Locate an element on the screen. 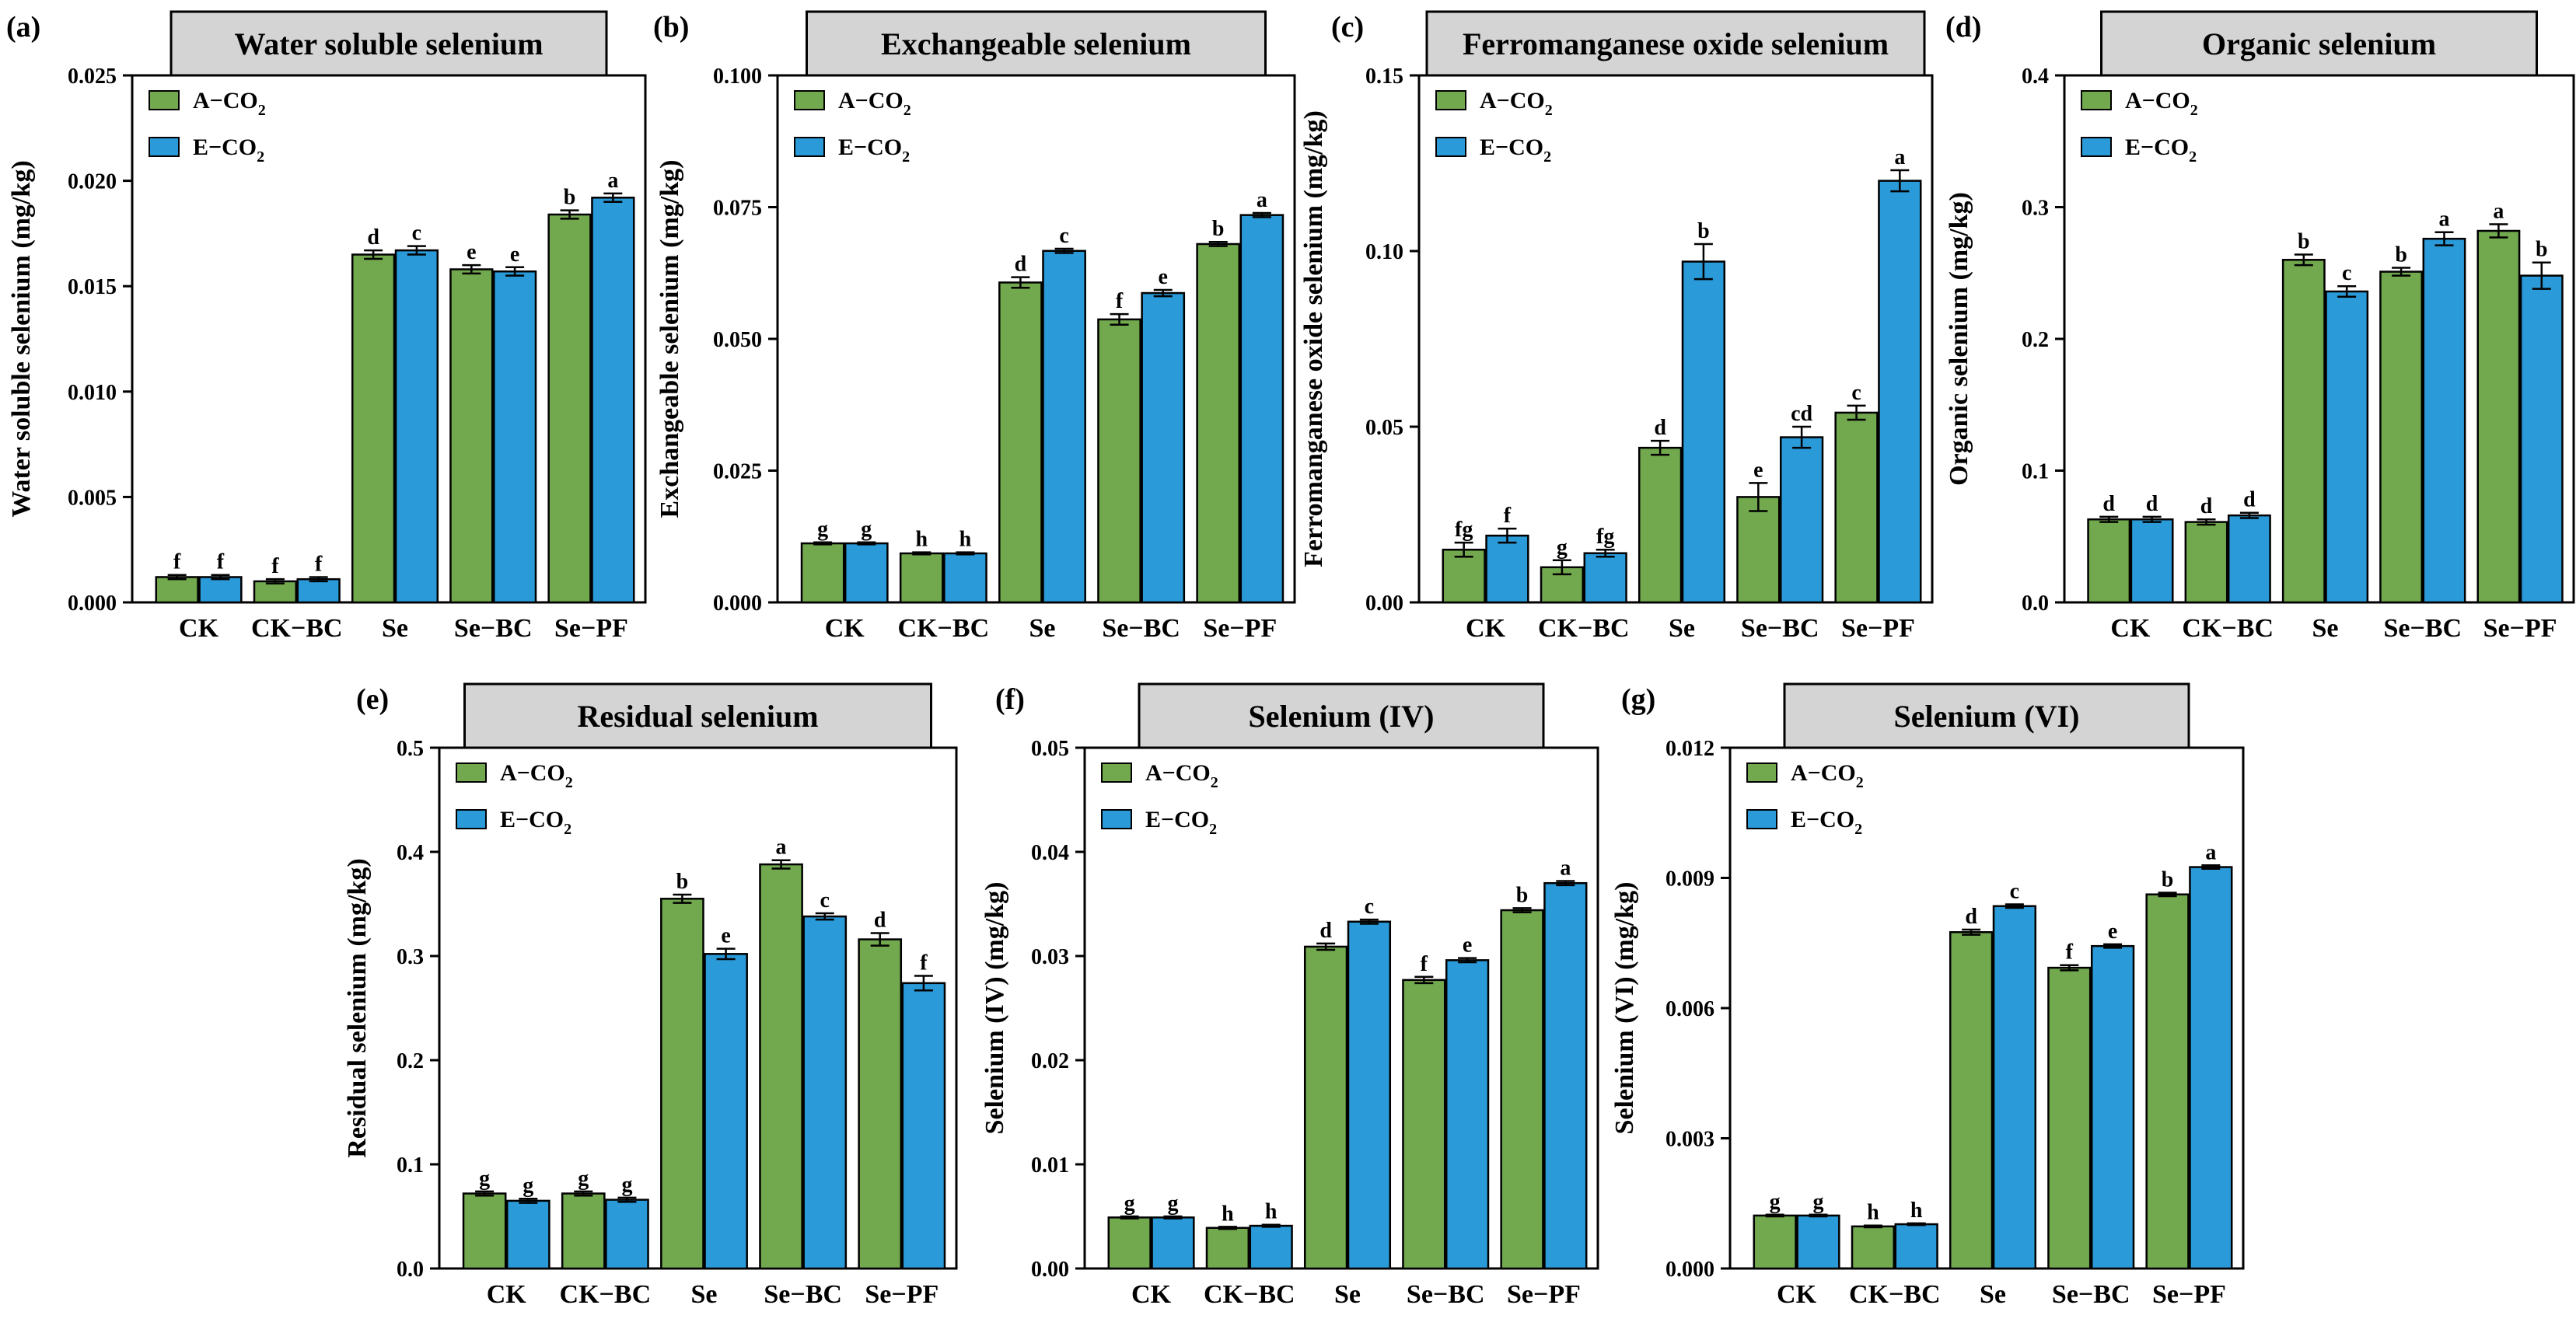 The width and height of the screenshot is (2576, 1333). y-tick-label: 0.009 is located at coordinates (1690, 880).